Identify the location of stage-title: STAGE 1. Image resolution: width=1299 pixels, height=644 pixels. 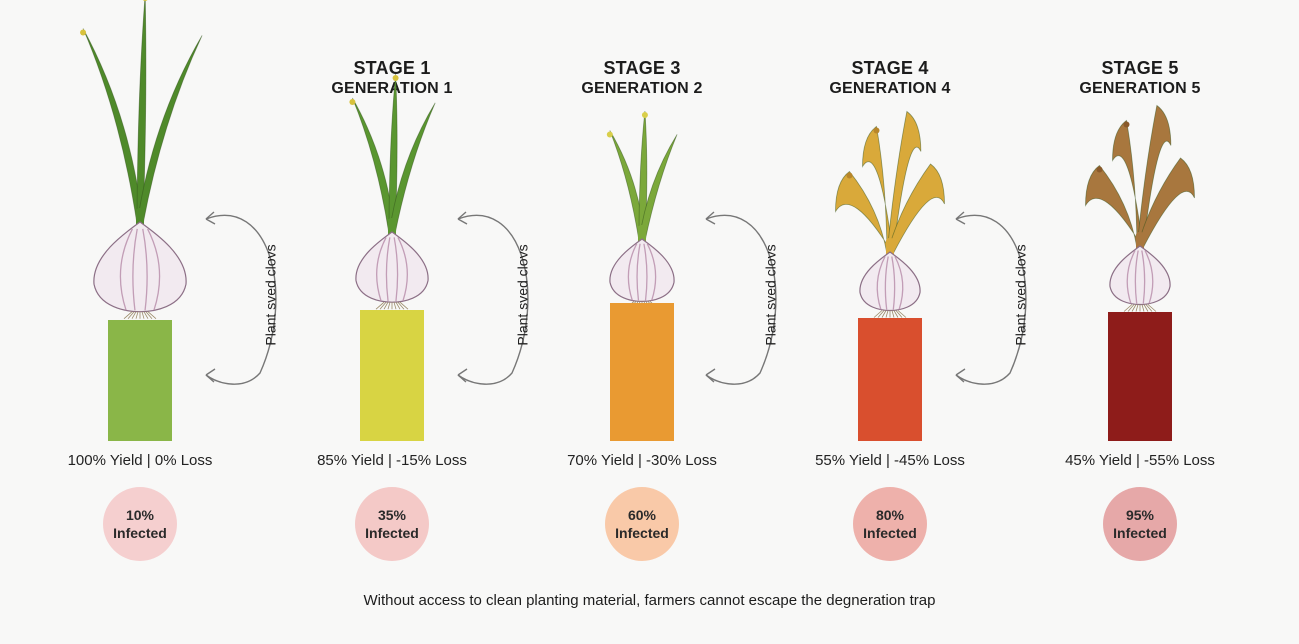
(392, 68).